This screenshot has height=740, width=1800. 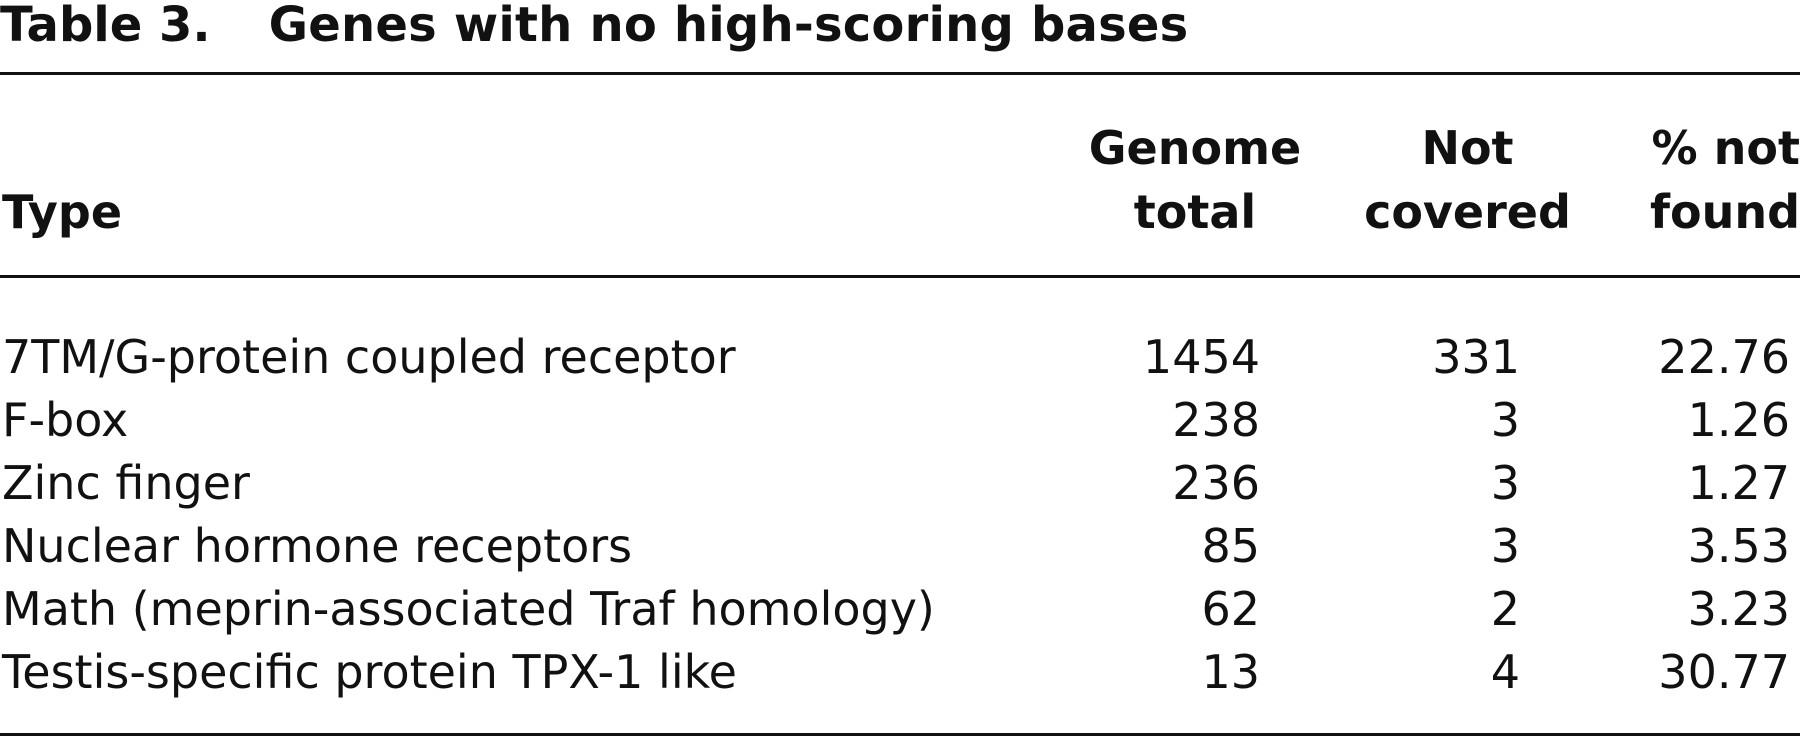 What do you see at coordinates (1738, 609) in the screenshot?
I see `cell-pct-not-found: 3.23` at bounding box center [1738, 609].